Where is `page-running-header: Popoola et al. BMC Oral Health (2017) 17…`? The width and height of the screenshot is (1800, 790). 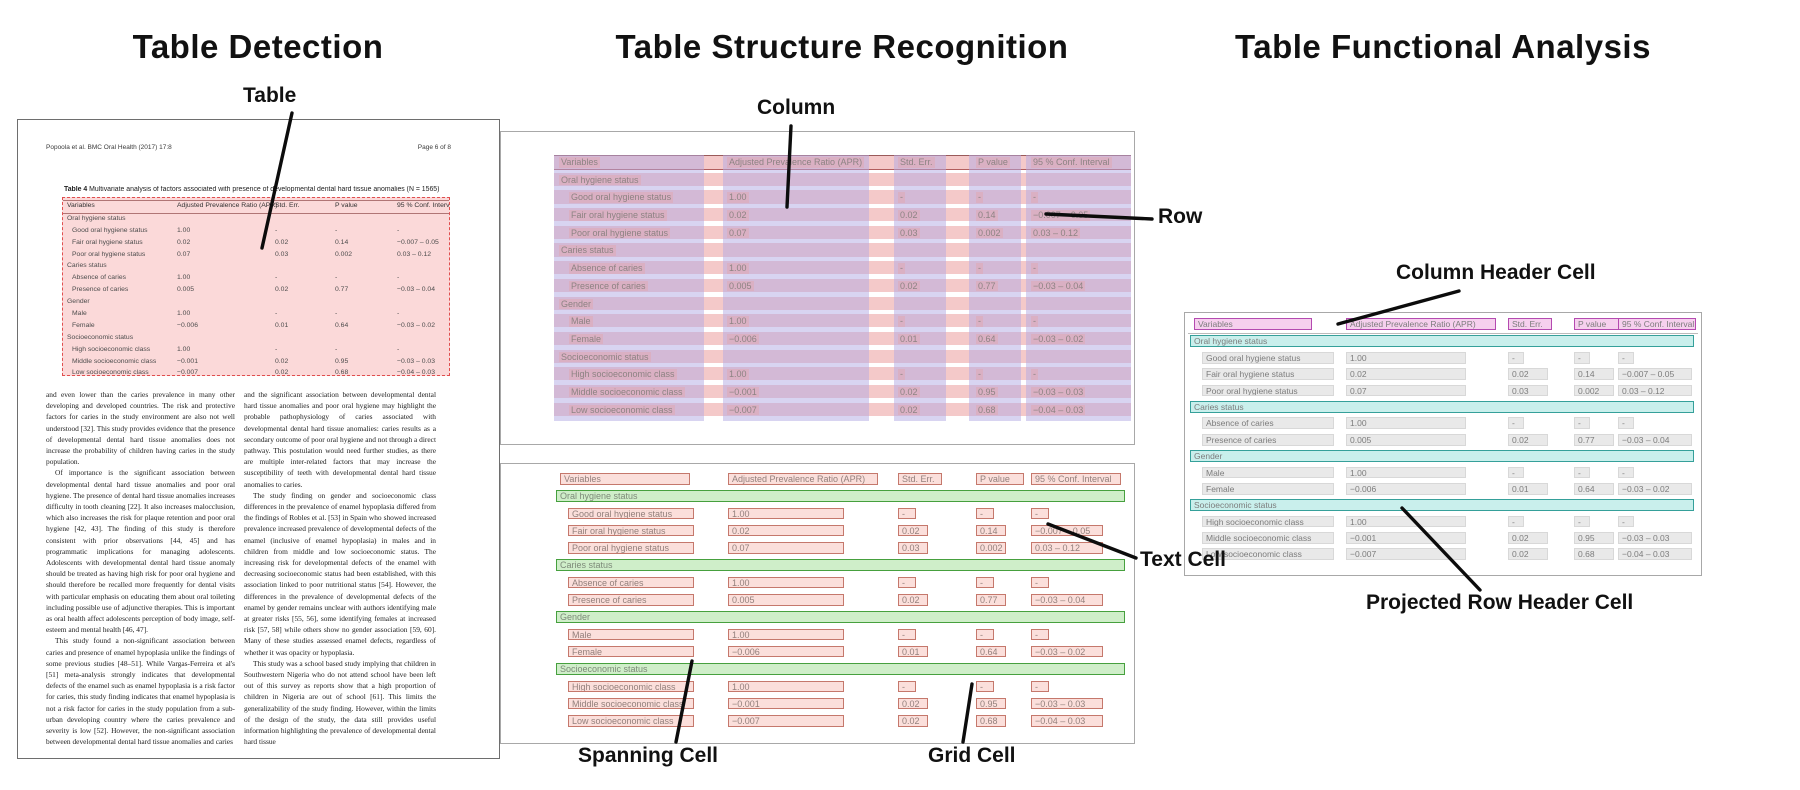 page-running-header: Popoola et al. BMC Oral Health (2017) 17… is located at coordinates (109, 147).